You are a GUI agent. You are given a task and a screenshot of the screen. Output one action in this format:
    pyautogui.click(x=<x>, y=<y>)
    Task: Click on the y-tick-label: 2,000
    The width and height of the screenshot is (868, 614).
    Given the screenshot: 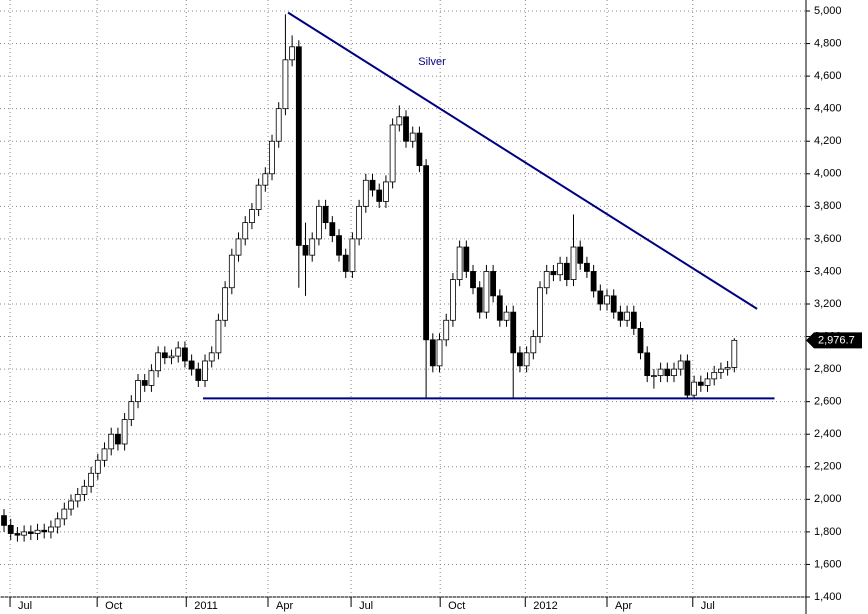 What is the action you would take?
    pyautogui.click(x=828, y=499)
    